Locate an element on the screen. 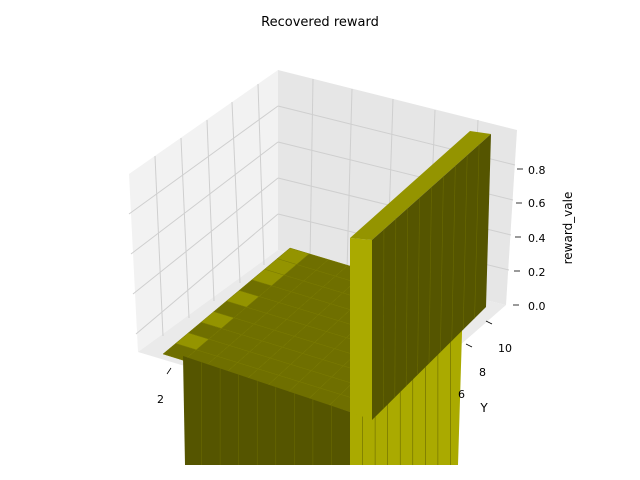 This screenshot has width=640, height=480. y-axis: 6 8 10 Y is located at coordinates (485, 378).